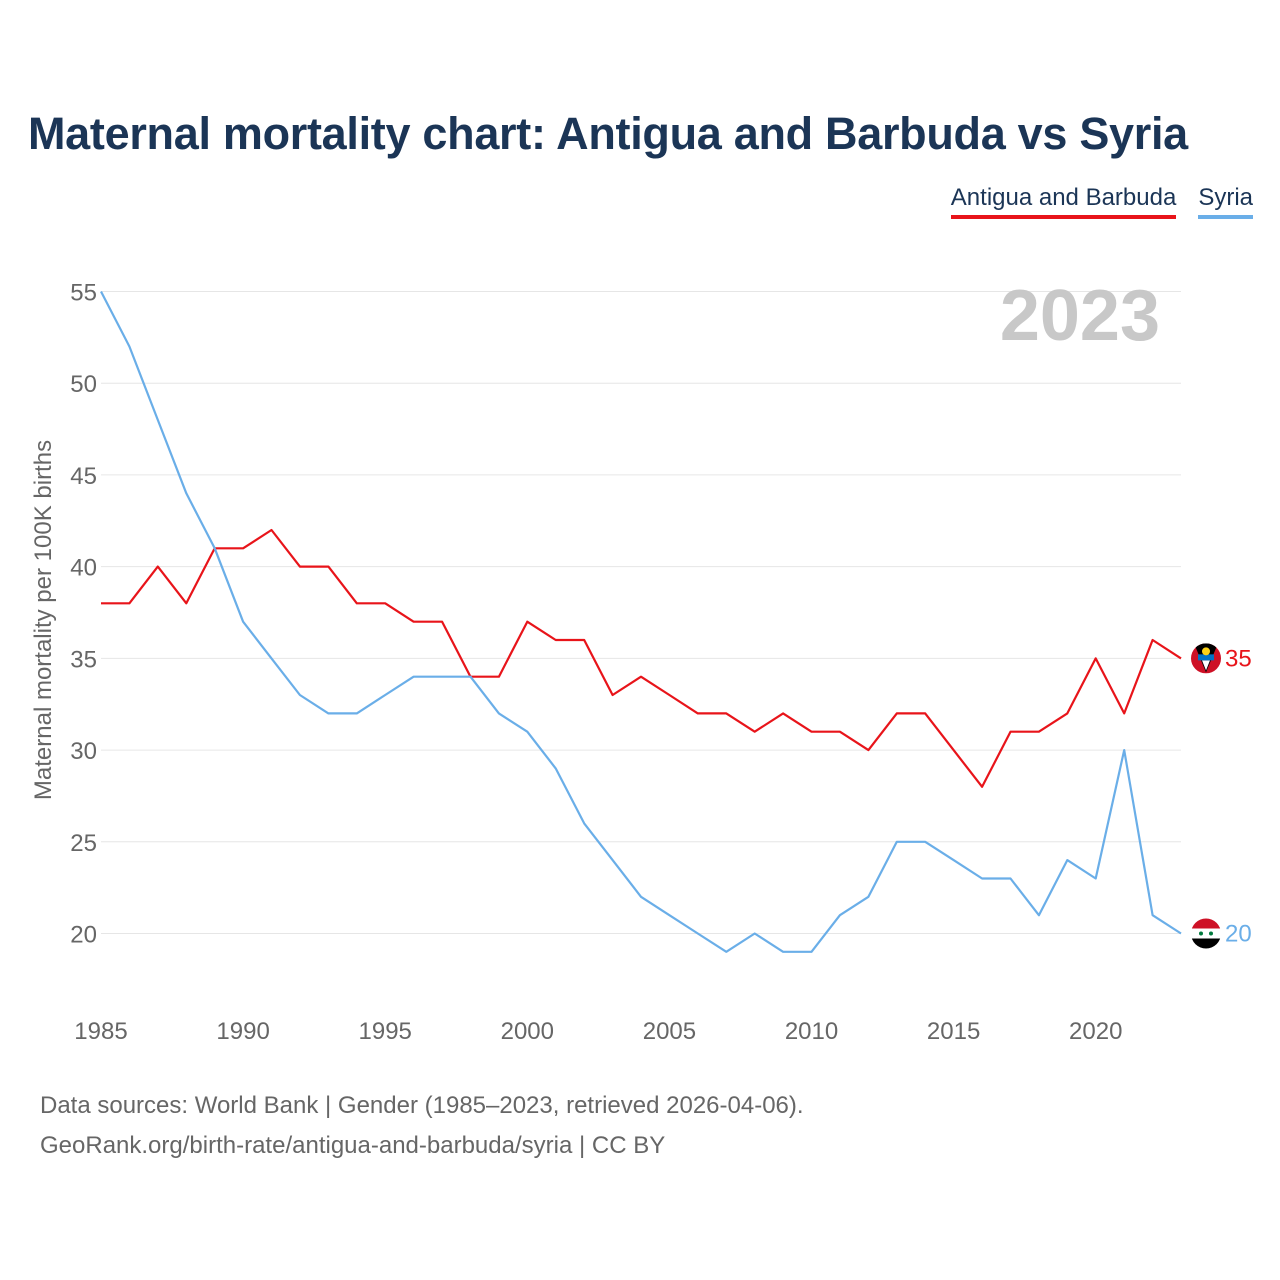  I want to click on y-tick-label: 35, so click(83, 659).